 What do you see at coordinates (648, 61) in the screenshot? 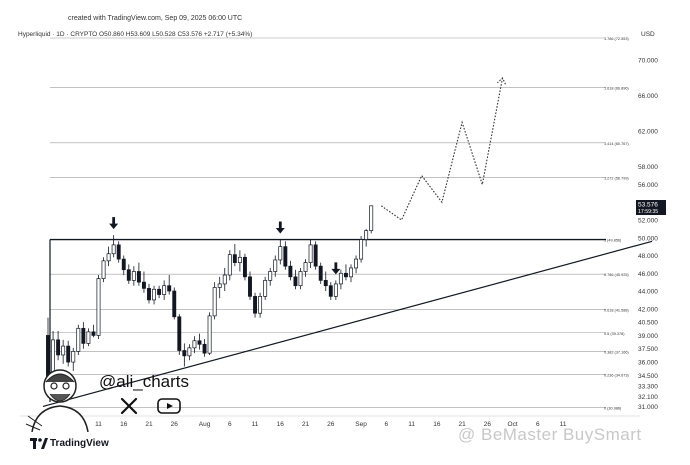
I see `y-tick-label: 70.000` at bounding box center [648, 61].